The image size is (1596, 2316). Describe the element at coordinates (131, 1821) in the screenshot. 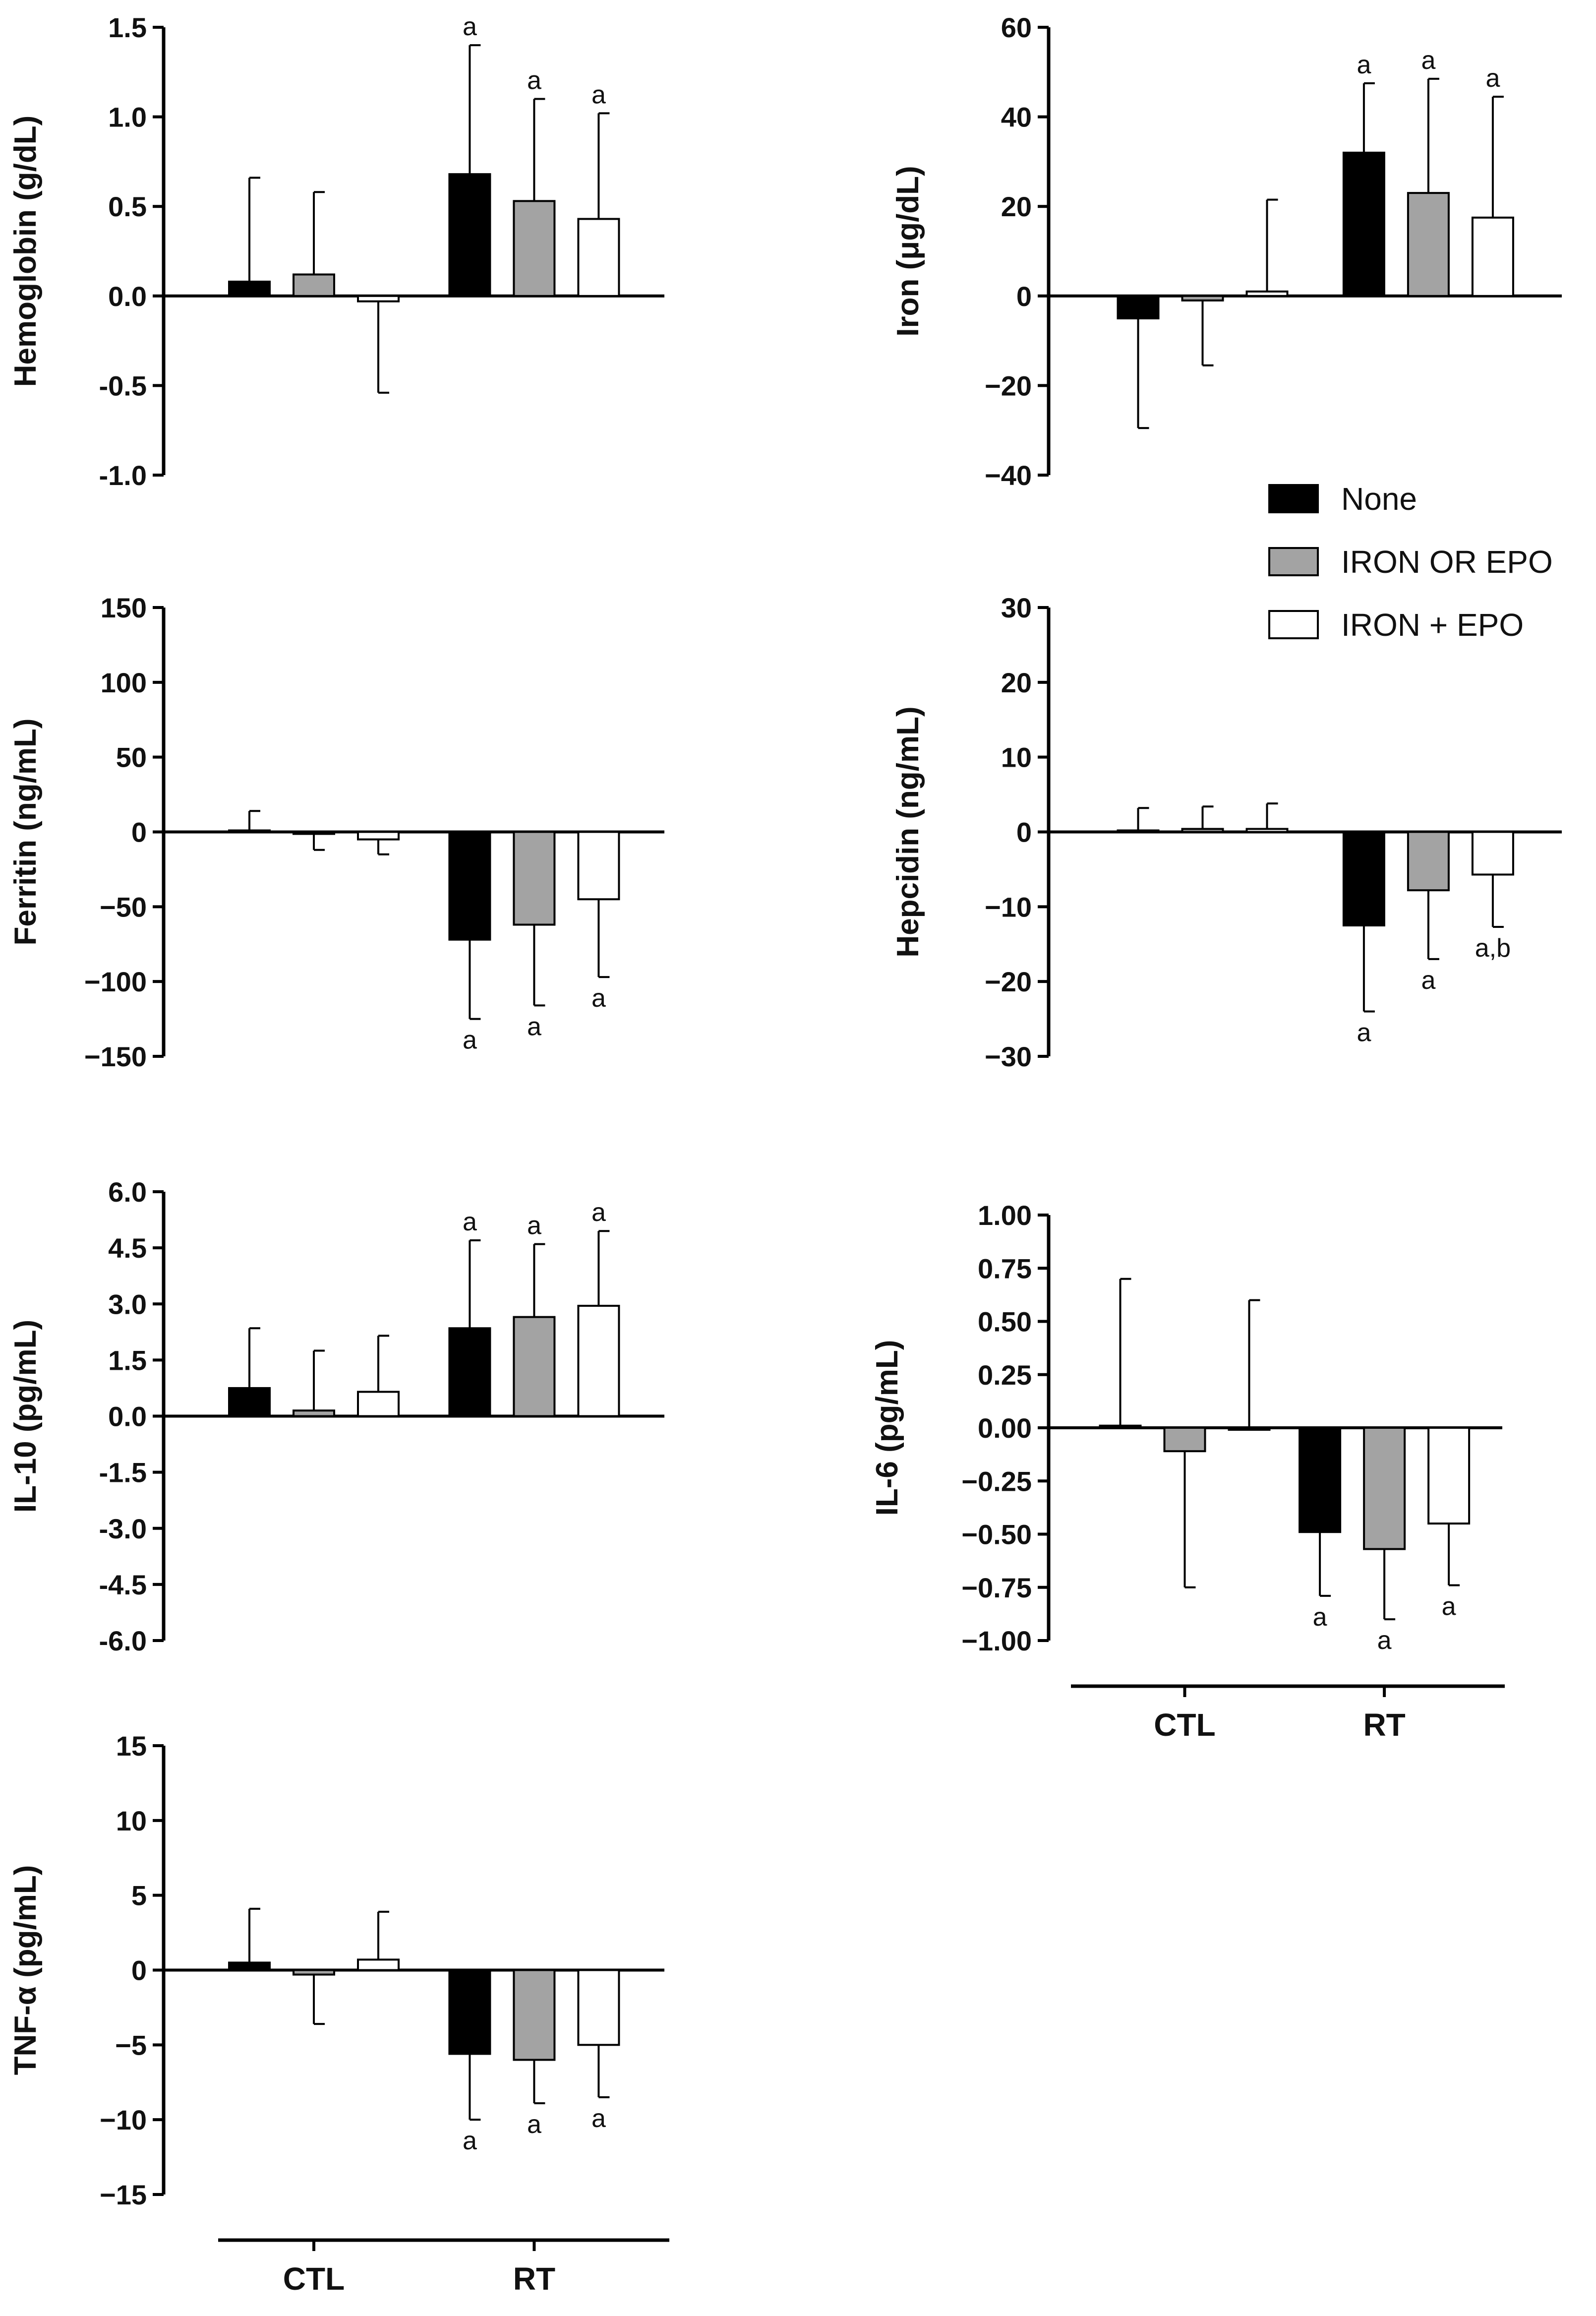

I see `tnfa-tick-label: 10` at that location.